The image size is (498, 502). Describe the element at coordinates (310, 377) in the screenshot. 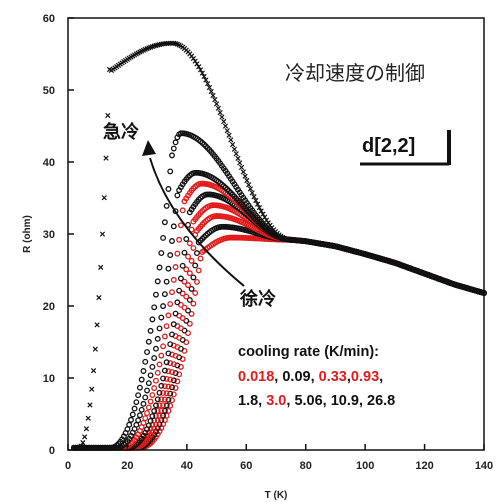

I see `legend-line-1: 0.018, 0.09, 0.33,0.93,` at that location.